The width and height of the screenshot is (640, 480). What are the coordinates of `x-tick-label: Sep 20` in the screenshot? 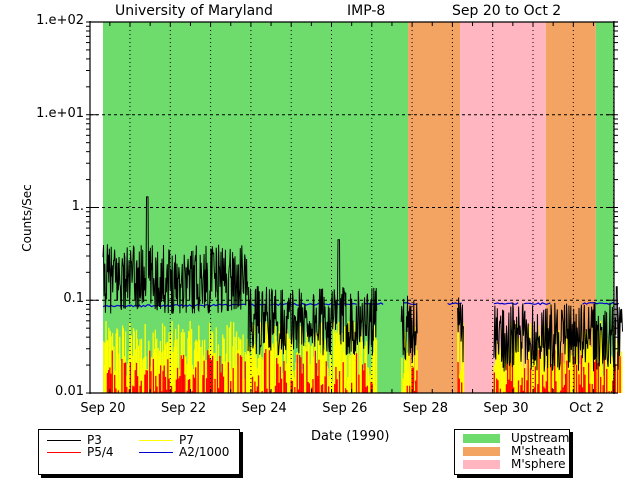 It's located at (103, 408).